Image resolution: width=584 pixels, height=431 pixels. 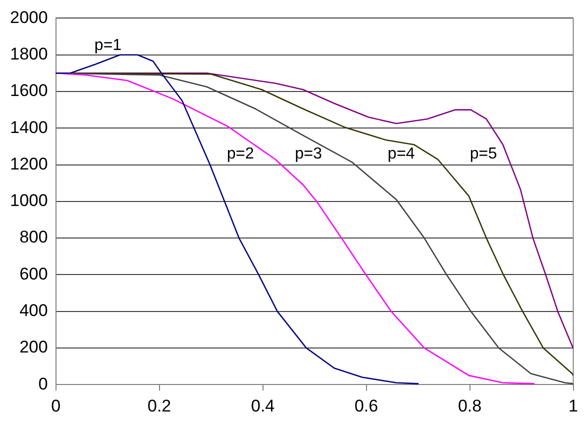 I want to click on series-label: p=5, so click(x=484, y=154).